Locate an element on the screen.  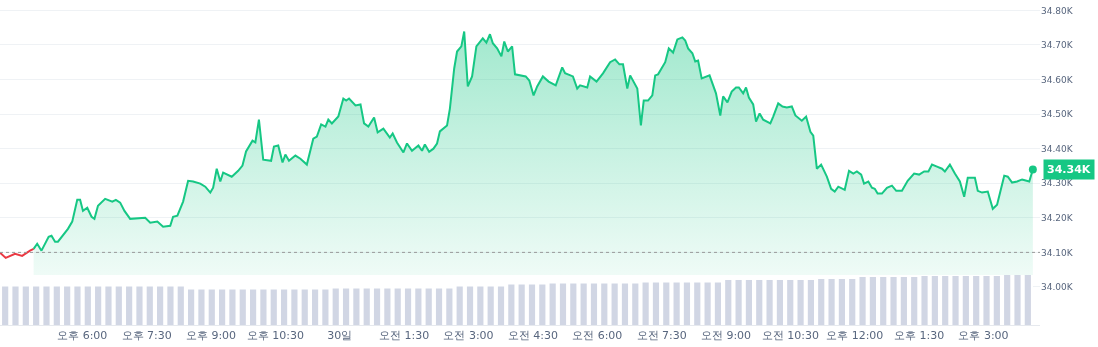
x-tick-label: 오후 6:00 is located at coordinates (82, 336).